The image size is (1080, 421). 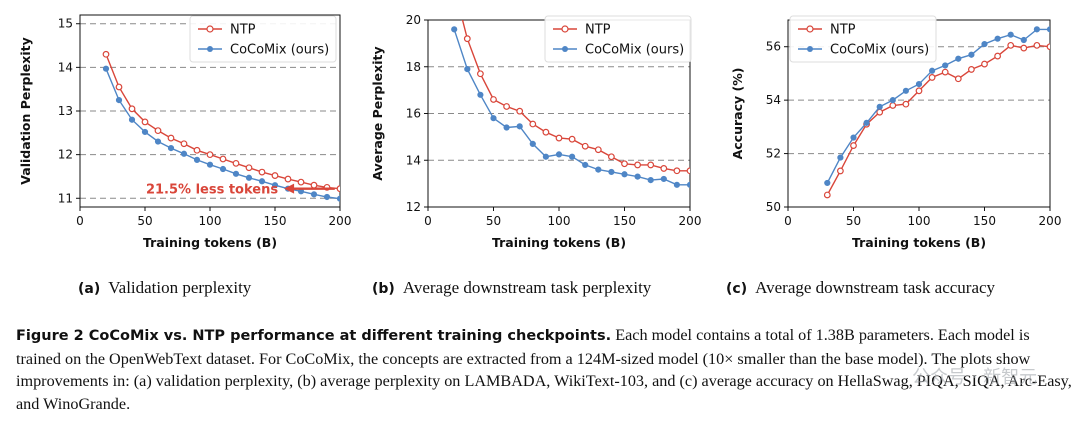 What do you see at coordinates (289, 188) in the screenshot?
I see `annotation-arrow-head` at bounding box center [289, 188].